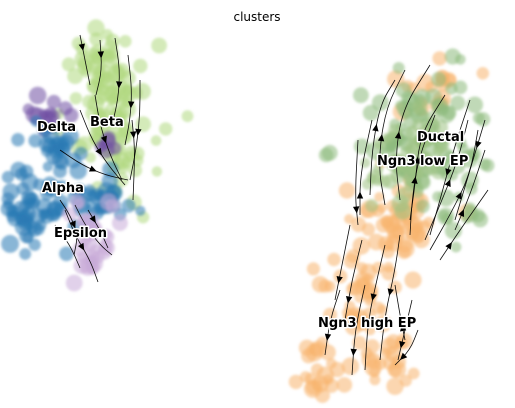 This screenshot has height=408, width=515. I want to click on cluster-label-delta: Delta, so click(56, 127).